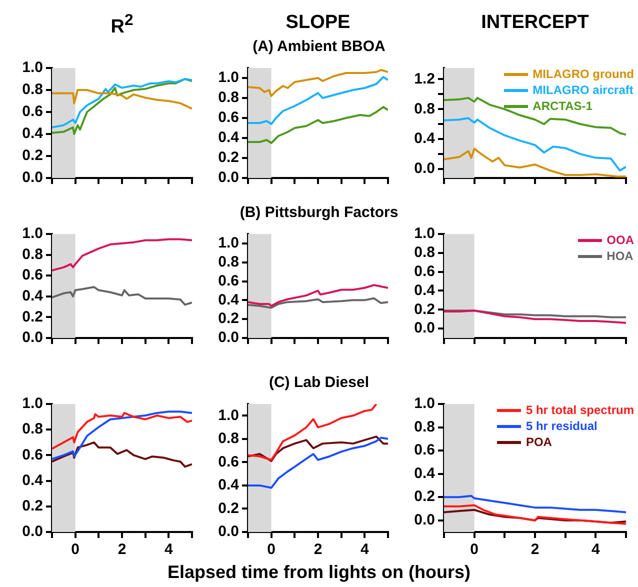 This screenshot has width=638, height=587. Describe the element at coordinates (562, 426) in the screenshot. I see `legend-label: 5 hr residual` at that location.